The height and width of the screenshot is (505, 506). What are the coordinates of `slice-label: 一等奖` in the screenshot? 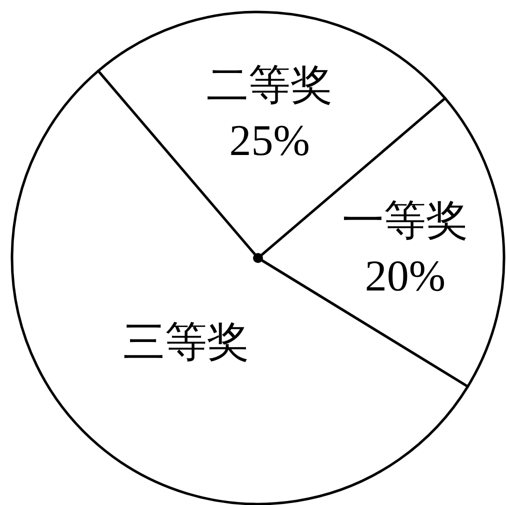 It's located at (405, 221).